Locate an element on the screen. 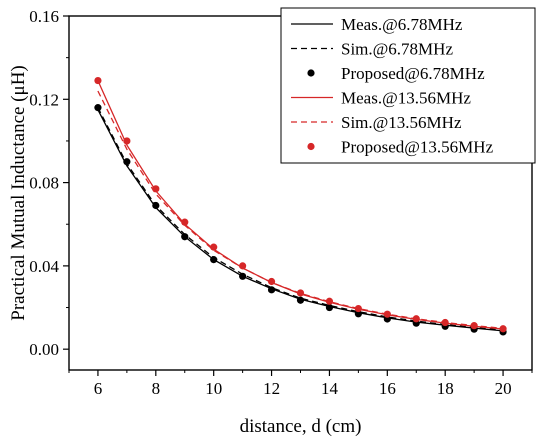 The image size is (550, 446). x-tick-label: 6 is located at coordinates (98, 388).